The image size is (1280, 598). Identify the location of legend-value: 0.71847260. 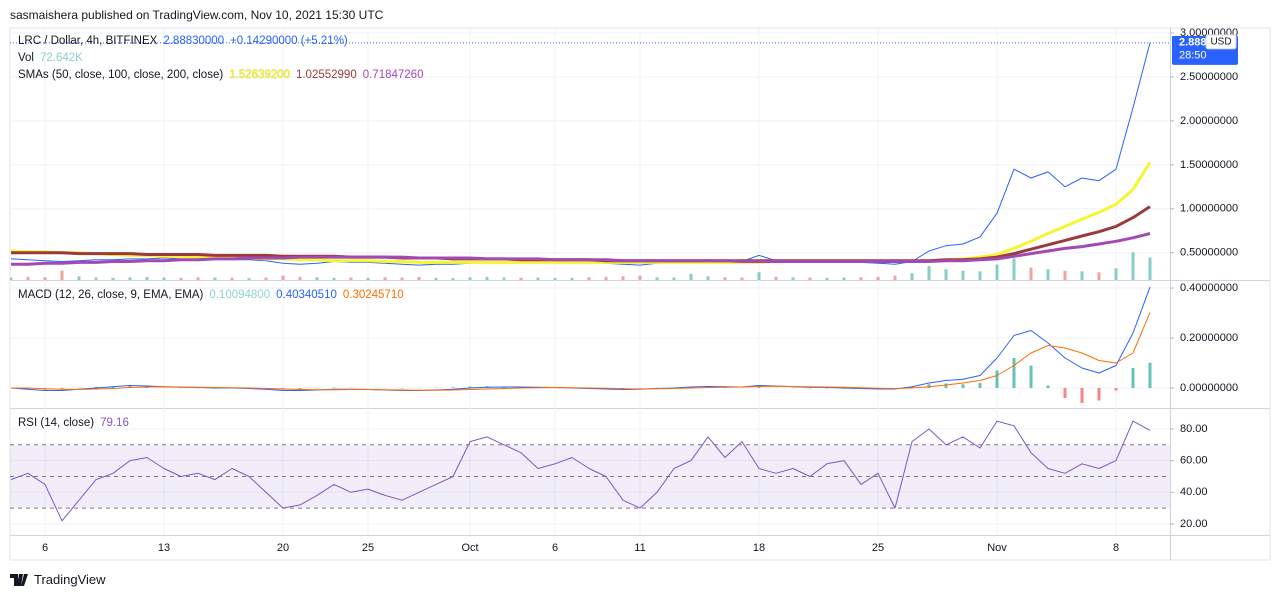
(393, 75).